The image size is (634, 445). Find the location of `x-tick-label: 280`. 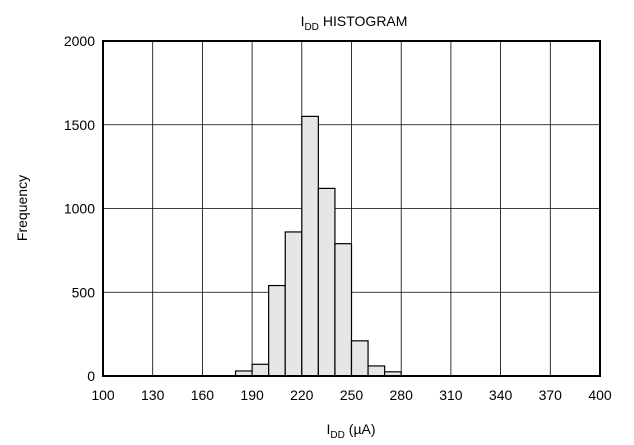

x-tick-label: 280 is located at coordinates (402, 395).